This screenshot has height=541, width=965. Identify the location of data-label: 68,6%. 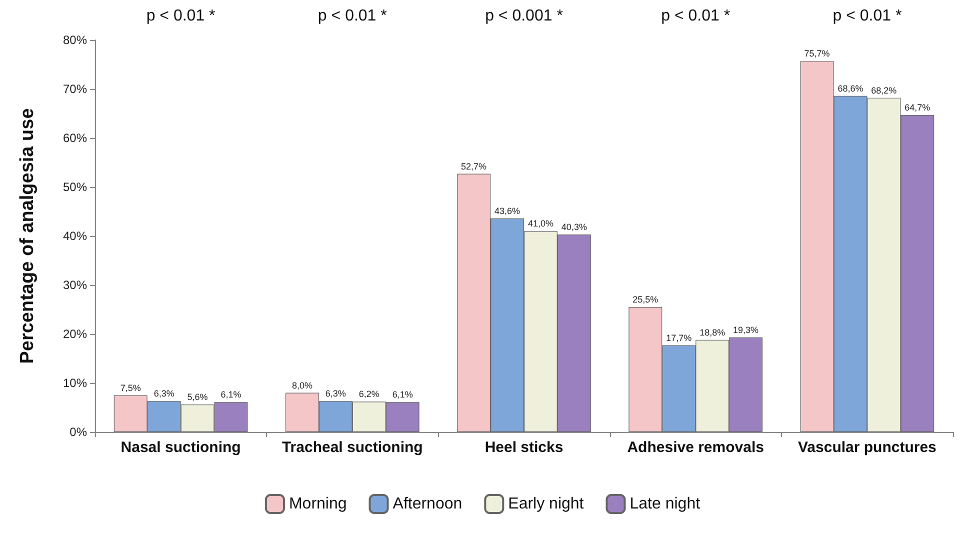
(851, 88).